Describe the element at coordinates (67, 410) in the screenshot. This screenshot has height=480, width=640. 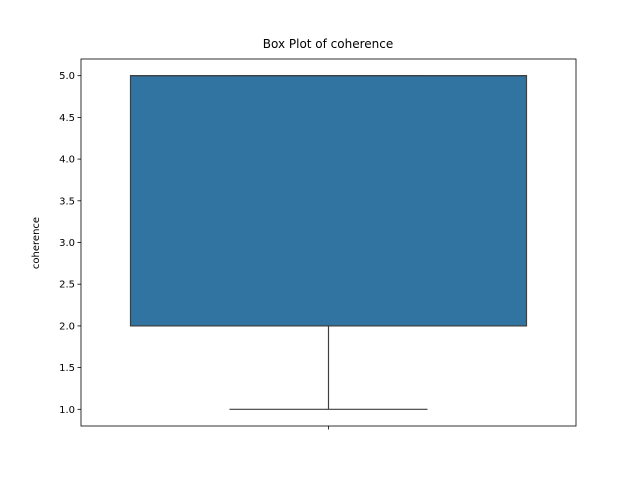
I see `y-tick-label: 1.0` at that location.